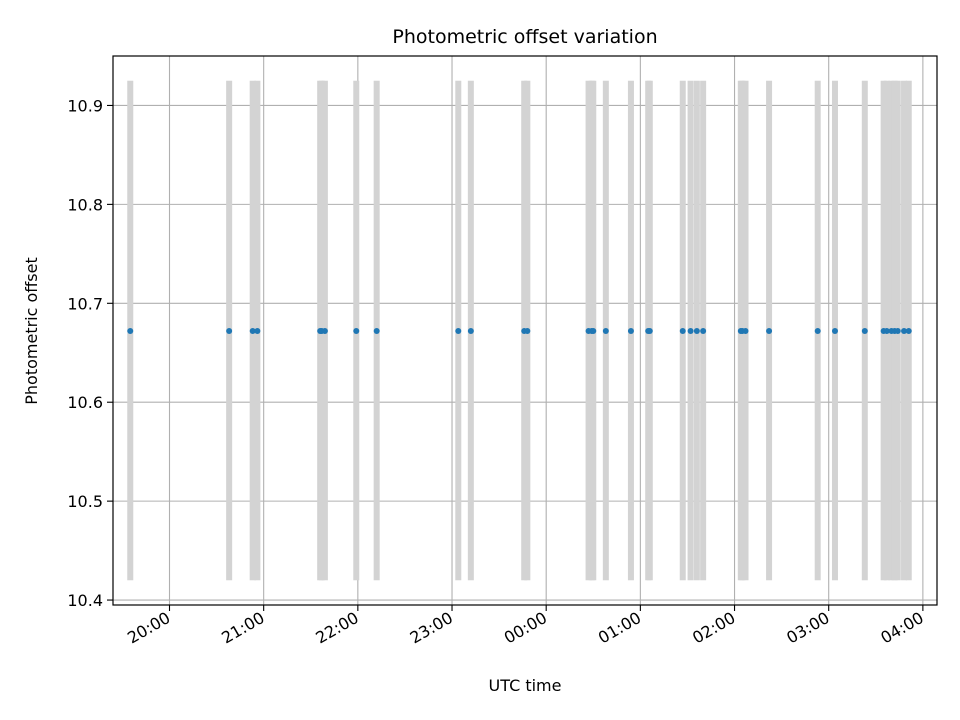  I want to click on y-tick-label: 10.7, so click(85, 303).